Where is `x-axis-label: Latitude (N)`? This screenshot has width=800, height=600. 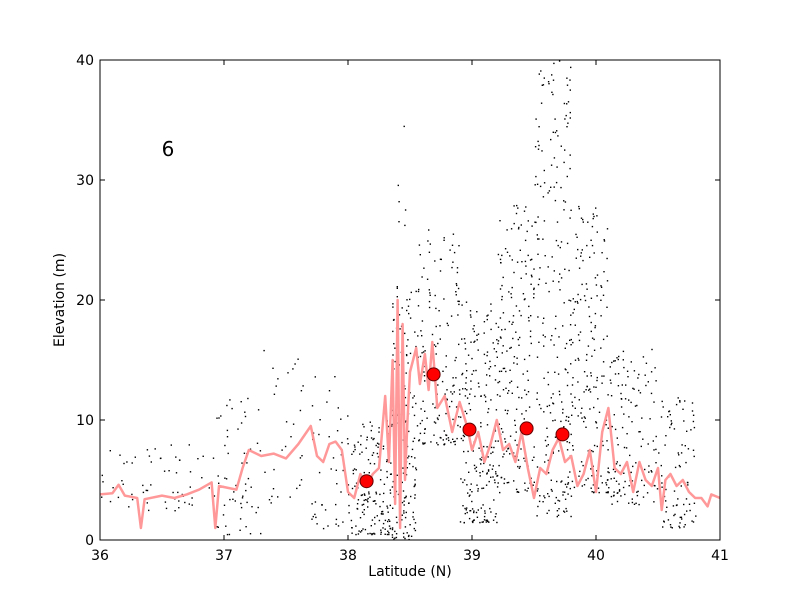
x-axis-label: Latitude (N) is located at coordinates (409, 572).